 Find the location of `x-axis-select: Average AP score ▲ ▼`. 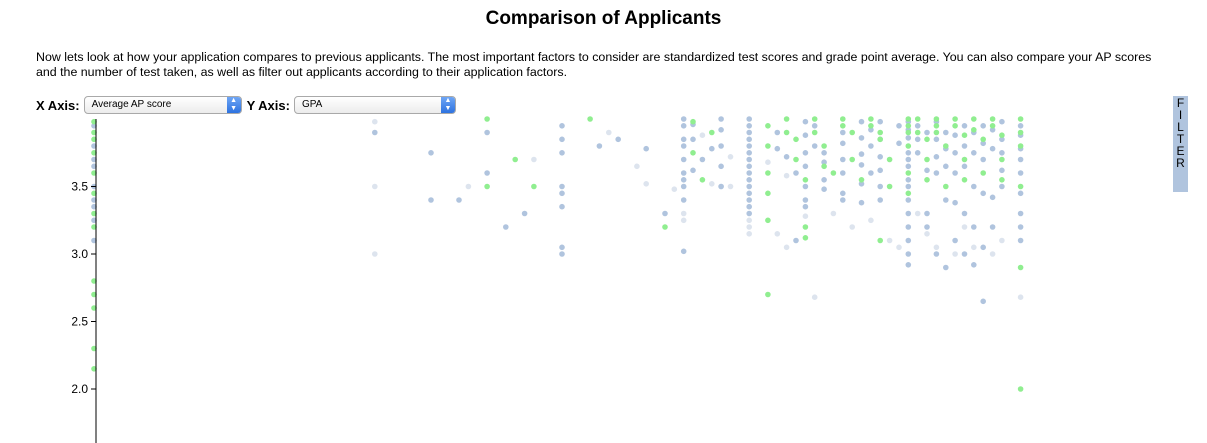

x-axis-select: Average AP score ▲ ▼ is located at coordinates (162, 105).